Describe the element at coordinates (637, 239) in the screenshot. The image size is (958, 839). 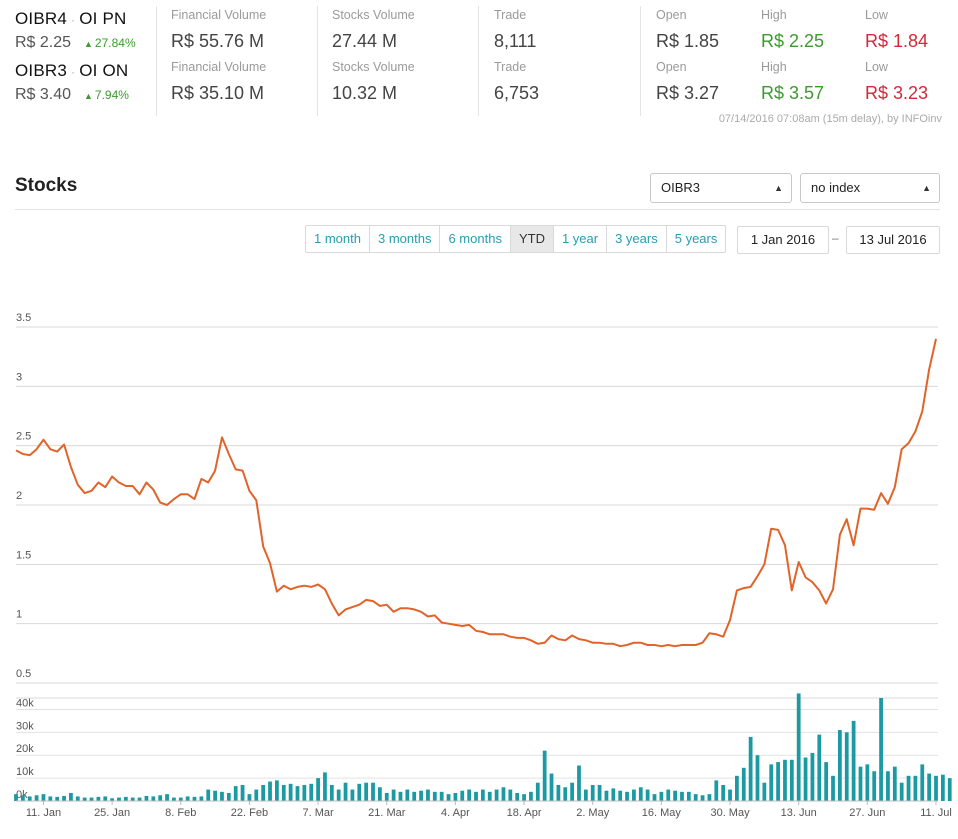
I see `range-button-3-years: 3 years` at that location.